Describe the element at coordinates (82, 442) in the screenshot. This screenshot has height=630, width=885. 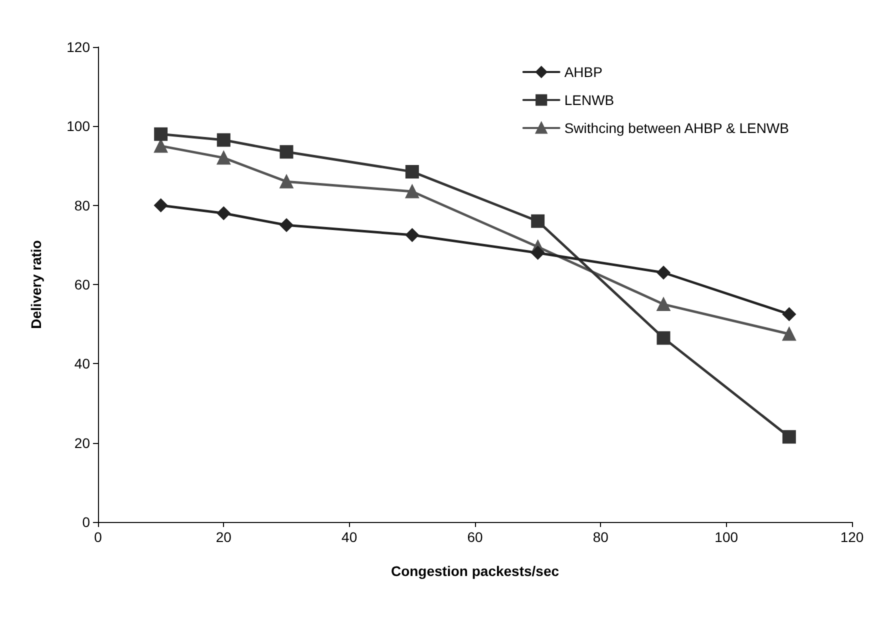
I see `y-tick-label: 20` at that location.